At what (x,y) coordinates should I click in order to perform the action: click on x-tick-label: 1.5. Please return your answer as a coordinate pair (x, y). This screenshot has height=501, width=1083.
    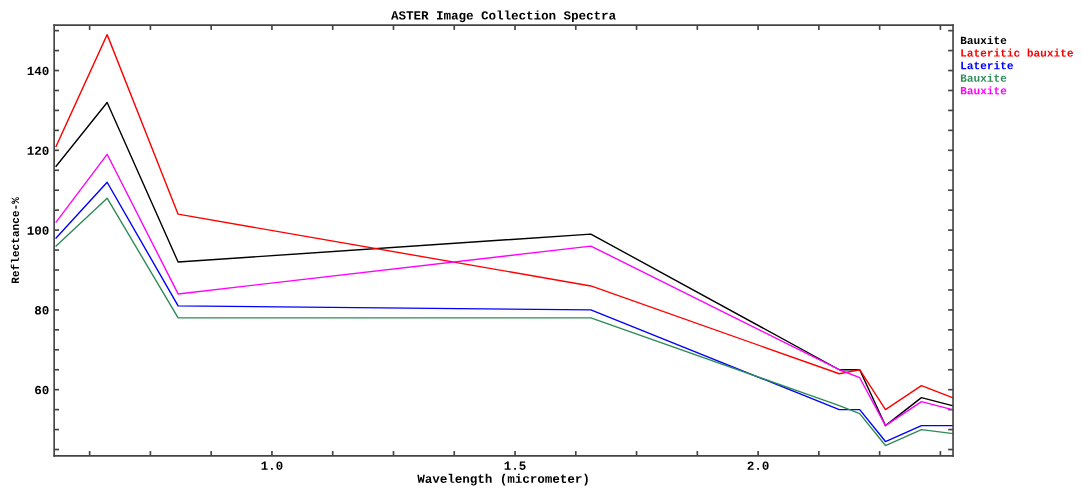
    Looking at the image, I should click on (515, 465).